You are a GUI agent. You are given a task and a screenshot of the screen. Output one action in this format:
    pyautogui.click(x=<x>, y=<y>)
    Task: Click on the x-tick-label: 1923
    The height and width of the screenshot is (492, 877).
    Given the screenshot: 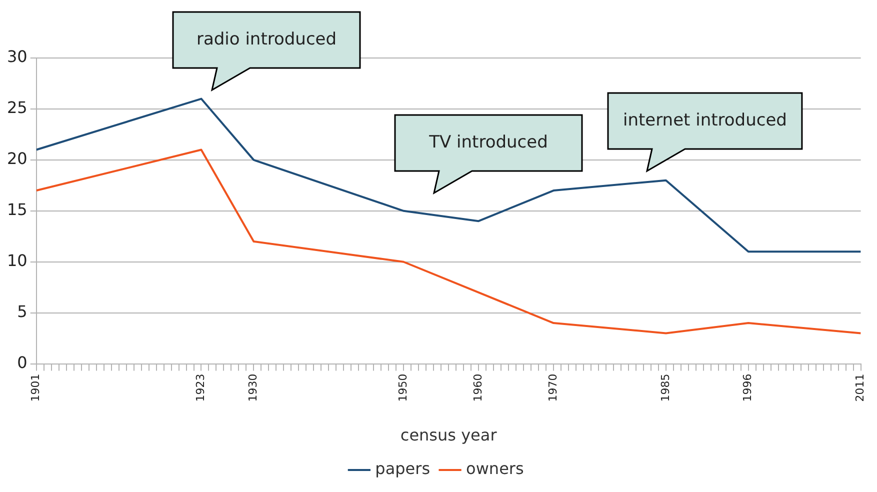 What is the action you would take?
    pyautogui.click(x=201, y=388)
    